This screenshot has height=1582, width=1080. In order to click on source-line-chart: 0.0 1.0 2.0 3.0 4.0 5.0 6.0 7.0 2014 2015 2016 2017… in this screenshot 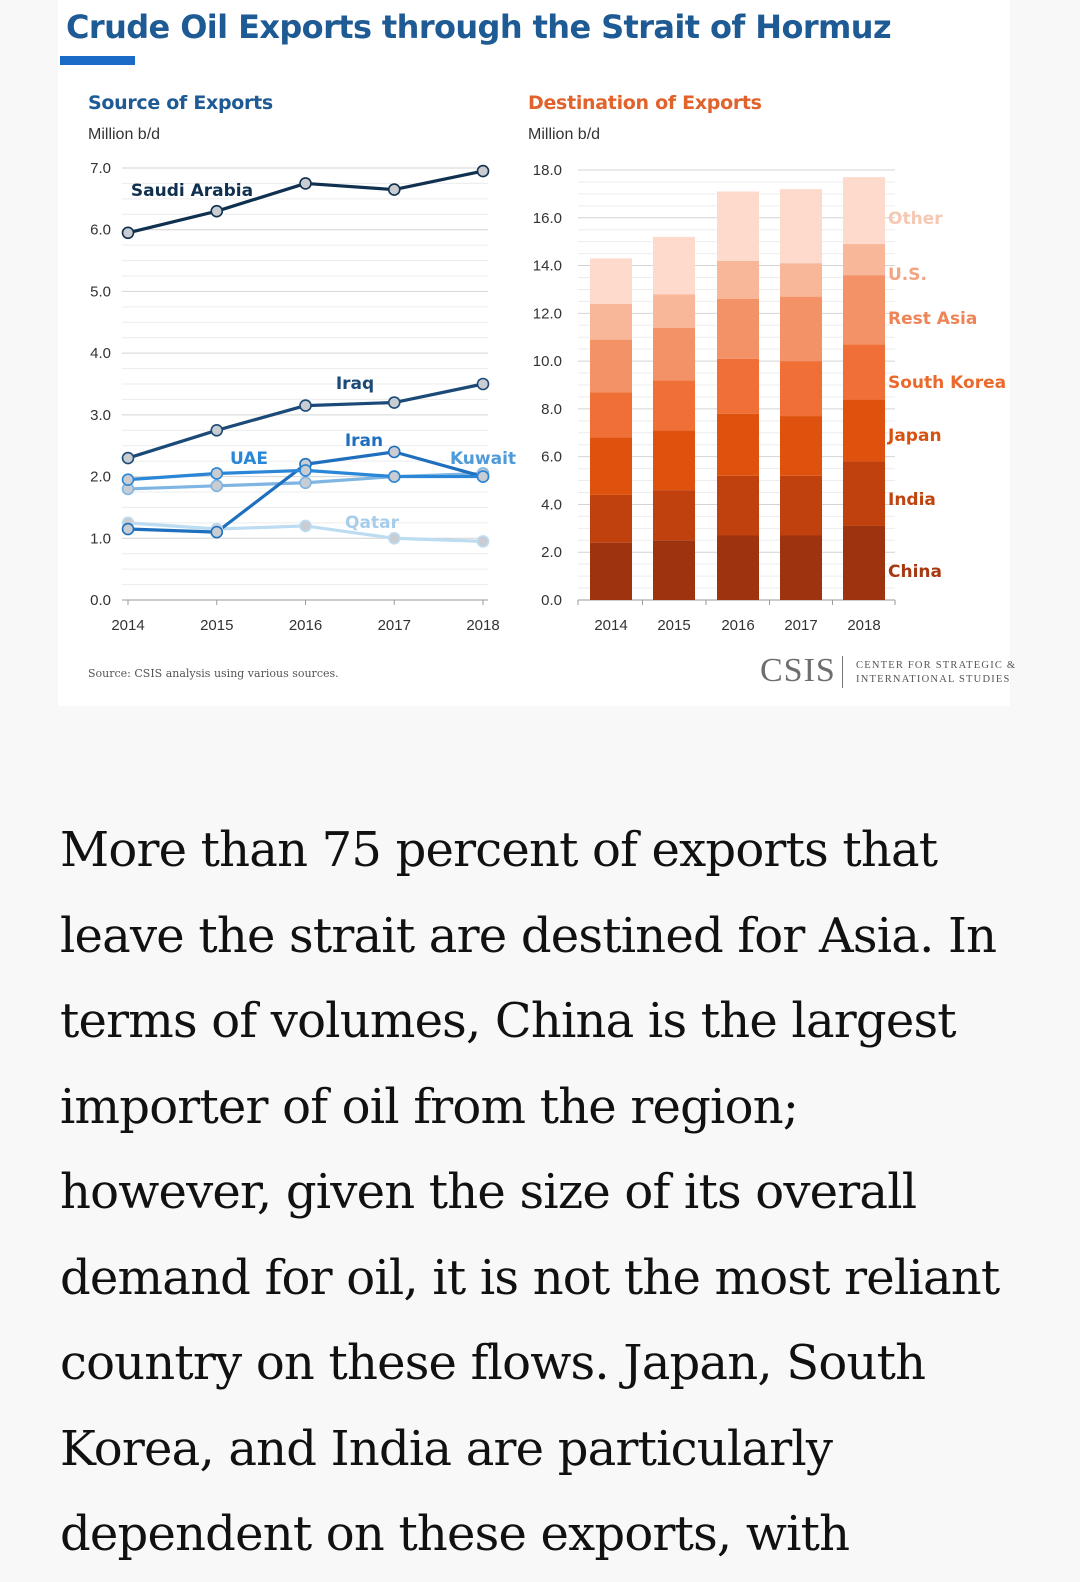, I will do `click(303, 397)`.